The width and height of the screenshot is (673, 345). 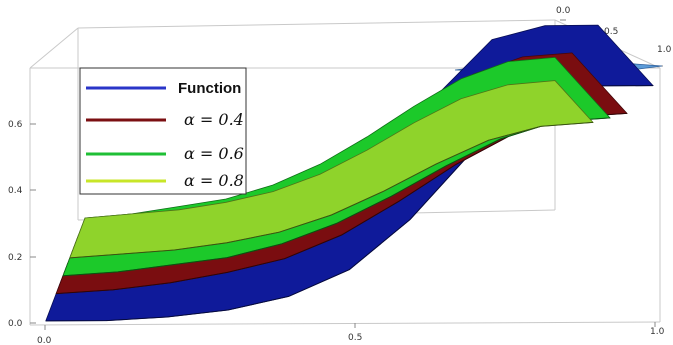 I want to click on x-tick-labels: 0.0 0.5 1.0, so click(x=351, y=336).